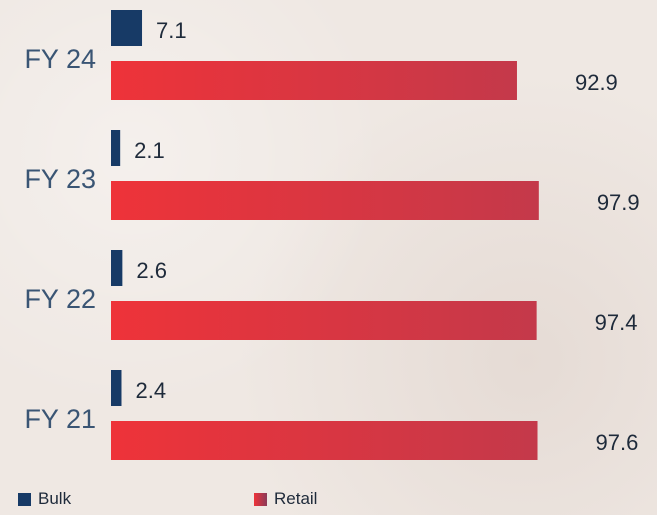 The width and height of the screenshot is (657, 515). I want to click on legend-item-retail: Retail, so click(285, 499).